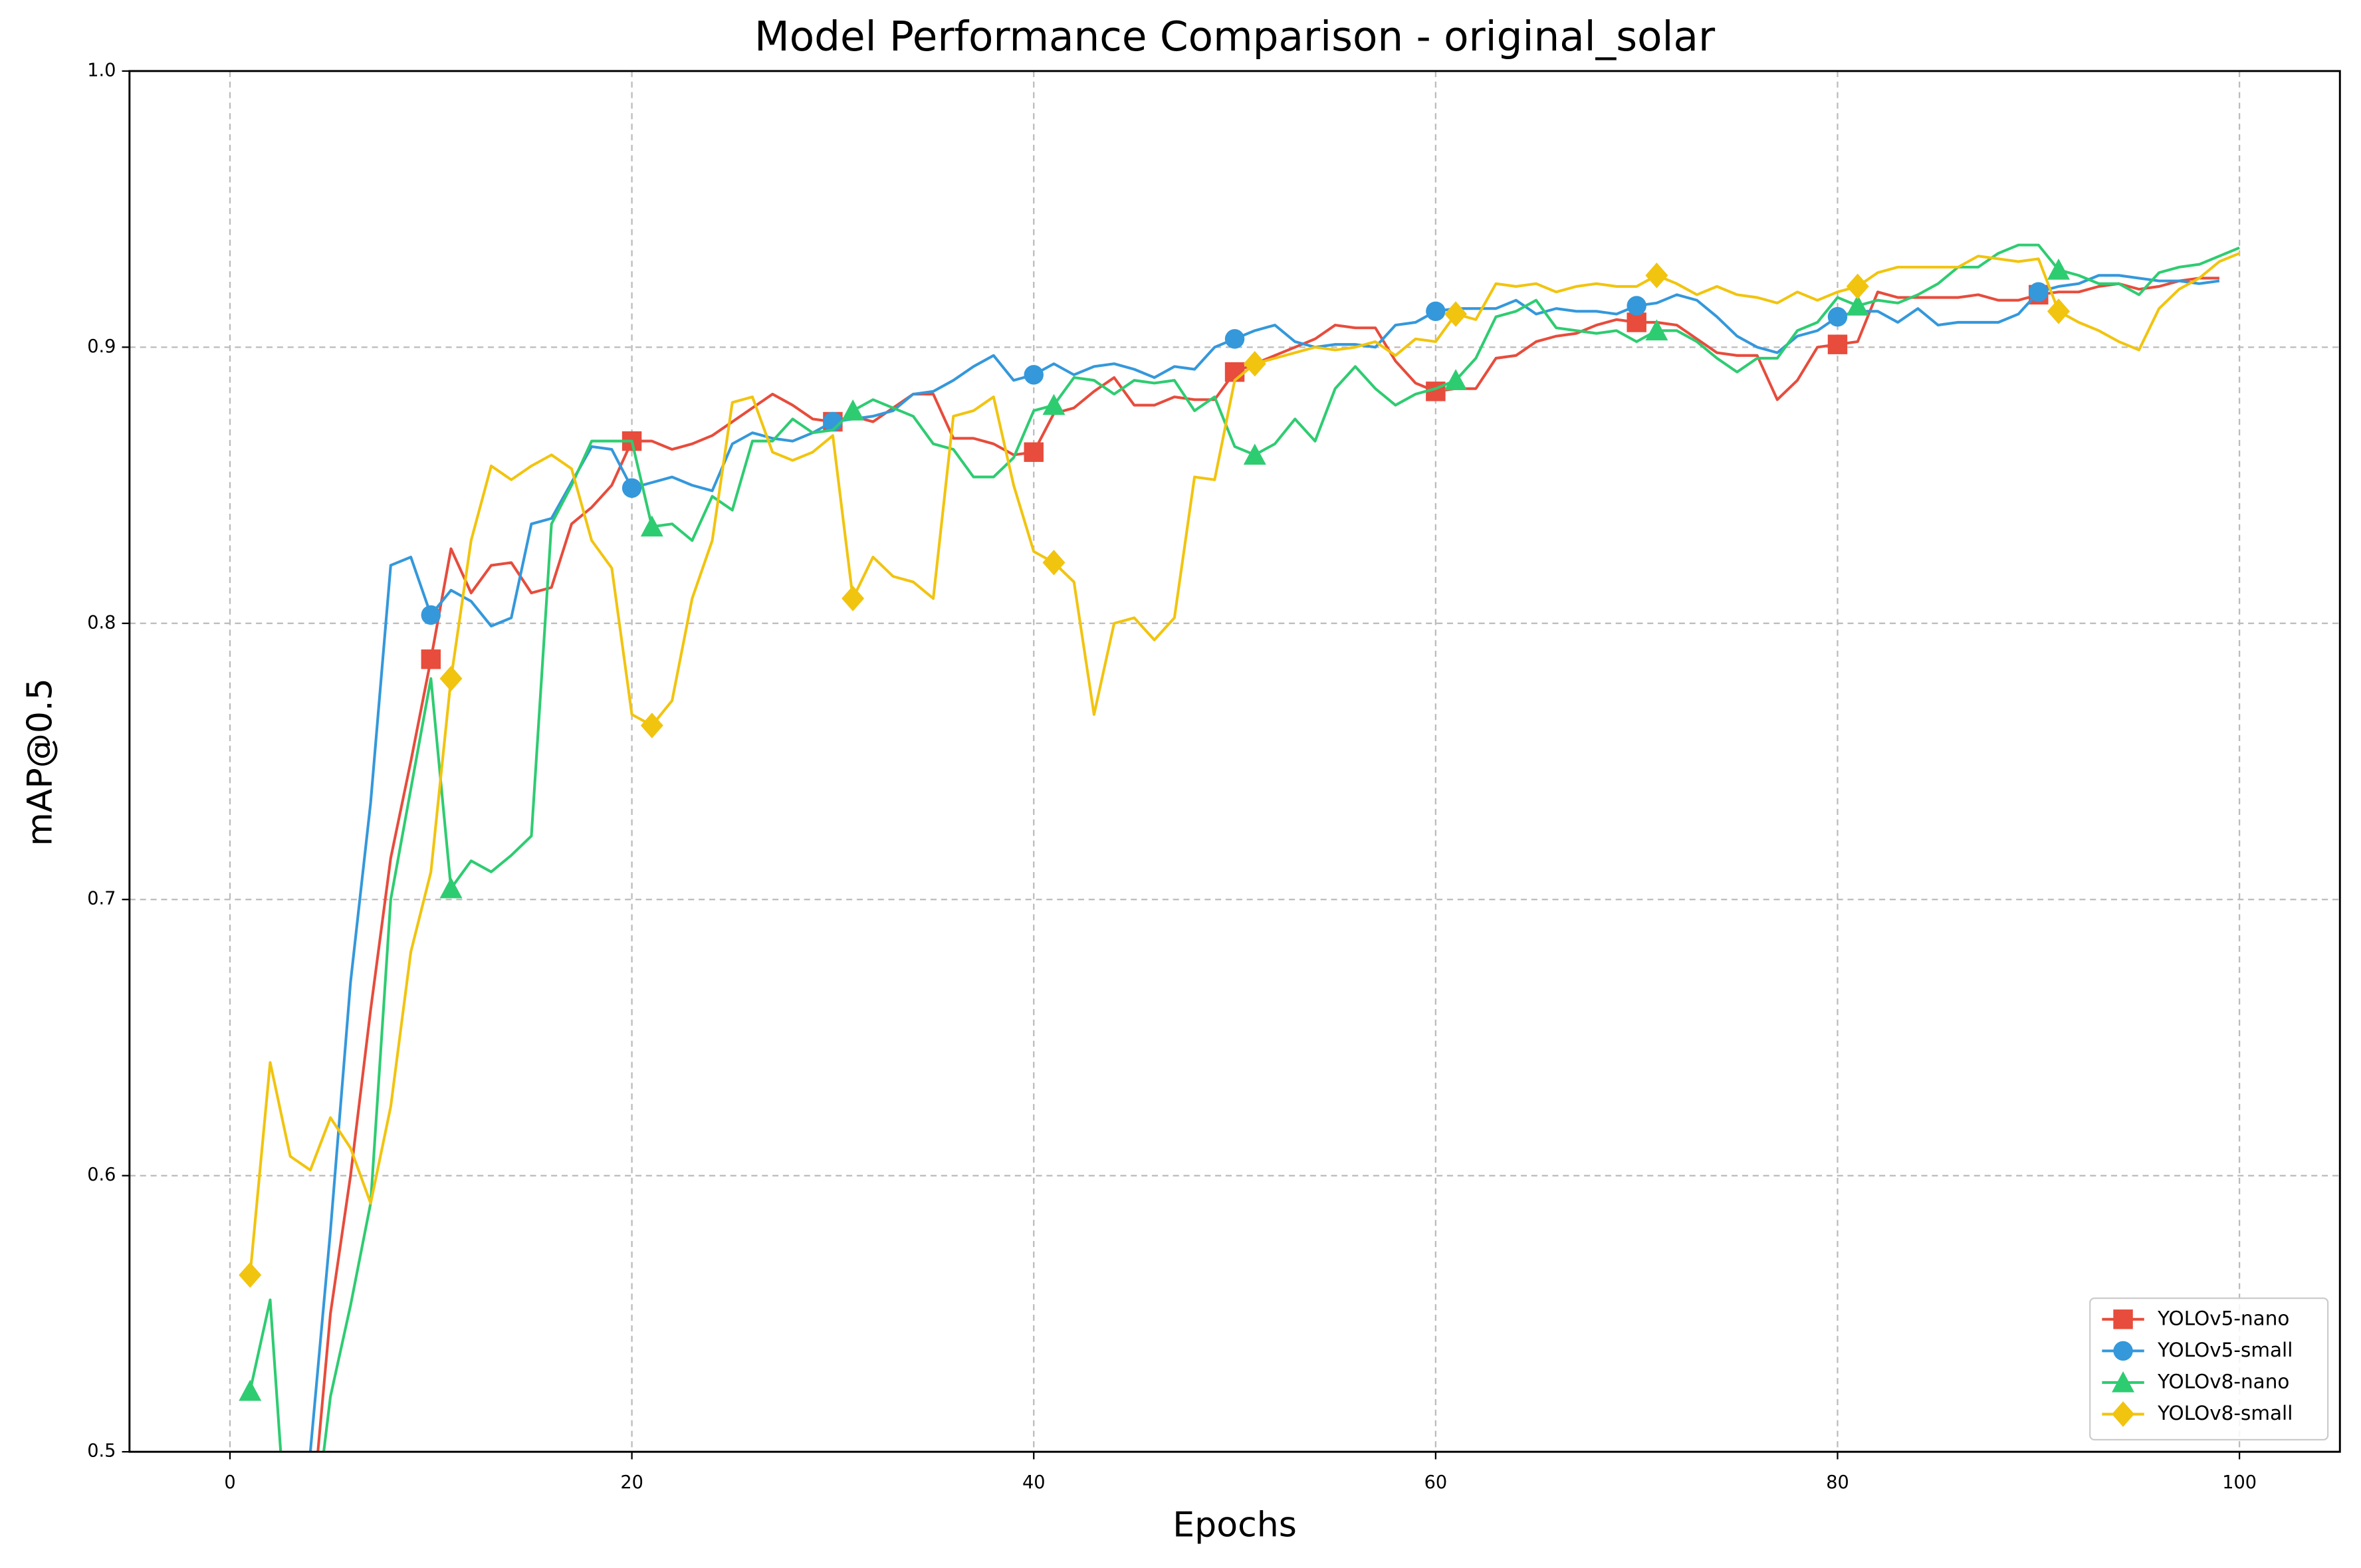 The image size is (2361, 1568). Describe the element at coordinates (101, 1451) in the screenshot. I see `y-tick-label: 0.5` at that location.